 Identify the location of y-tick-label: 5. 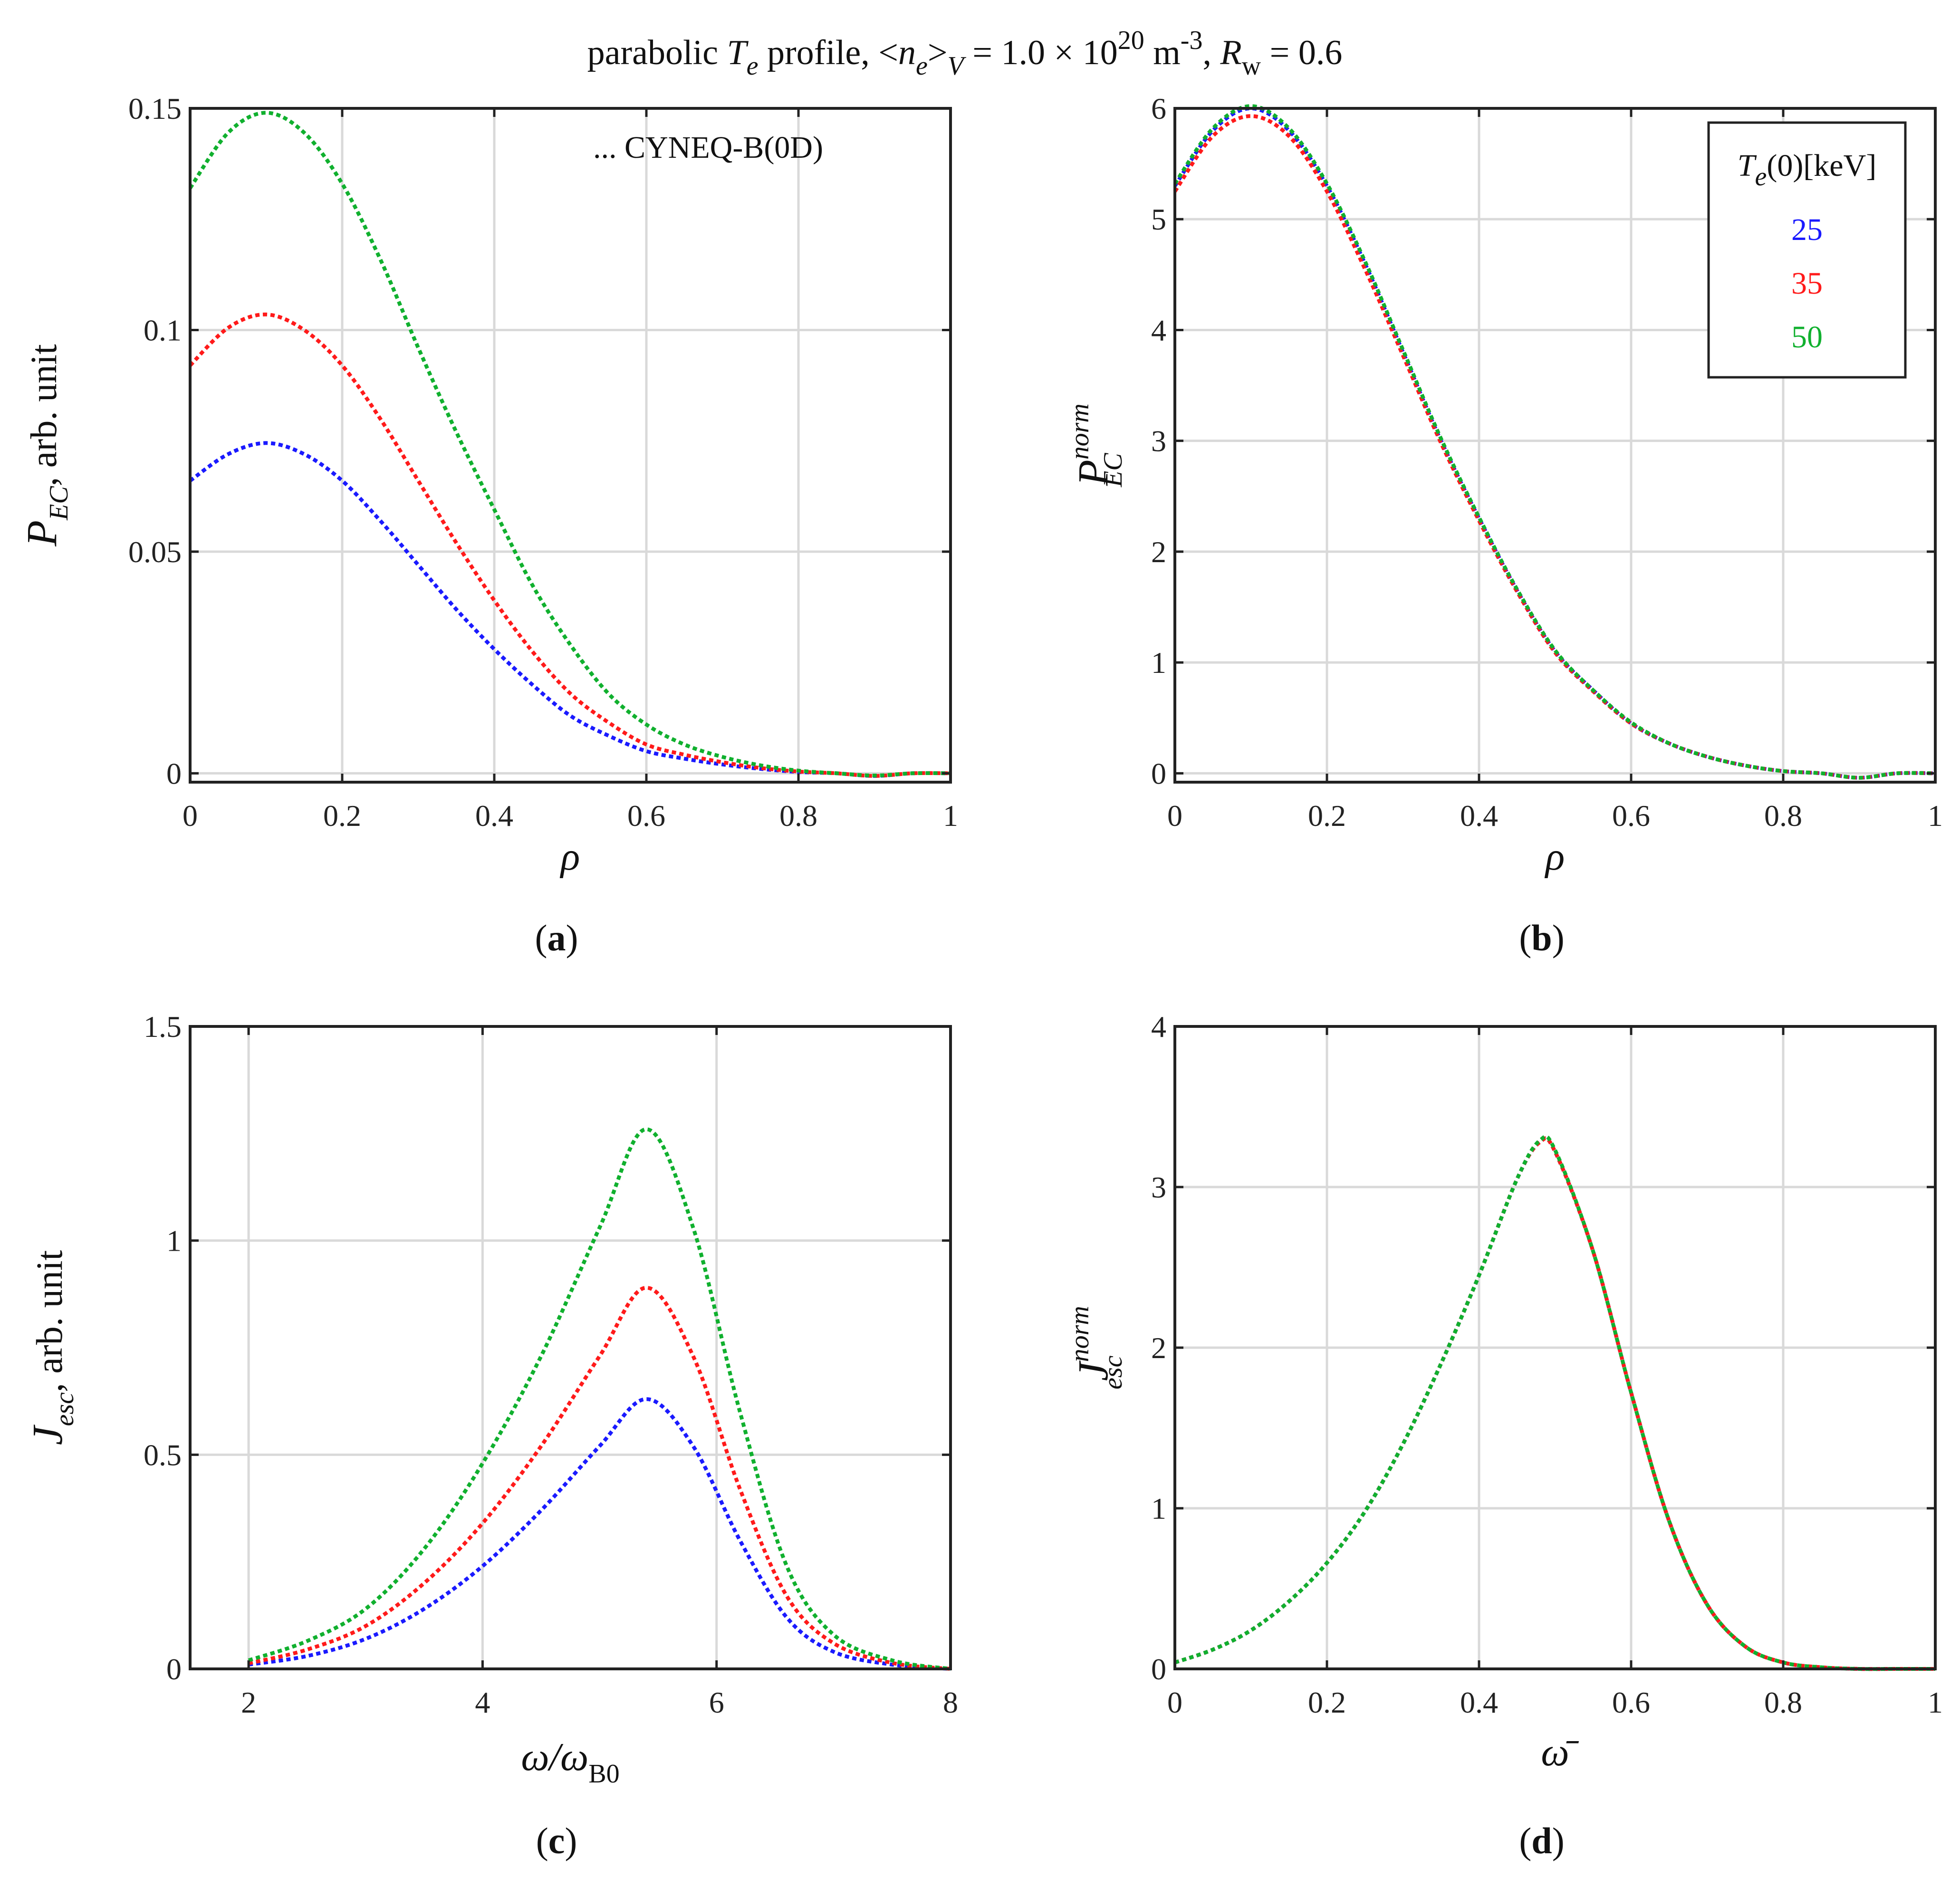
(1158, 219).